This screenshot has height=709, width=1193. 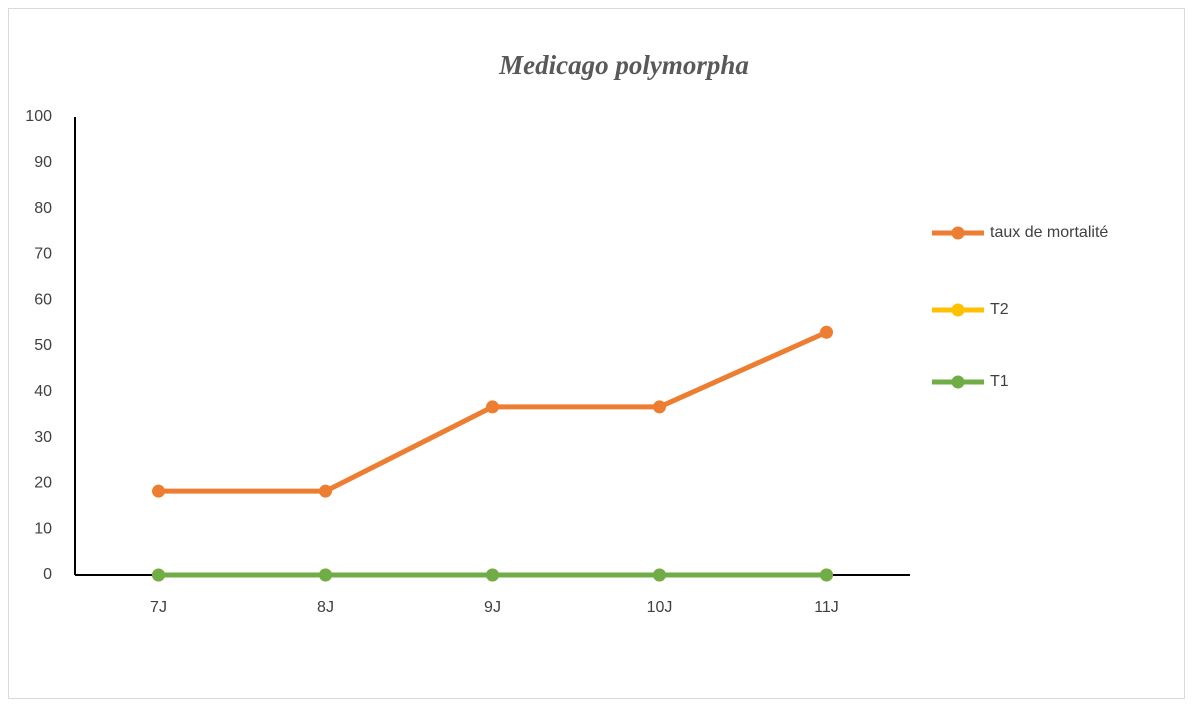 I want to click on y-tick-label: 100, so click(x=38, y=116).